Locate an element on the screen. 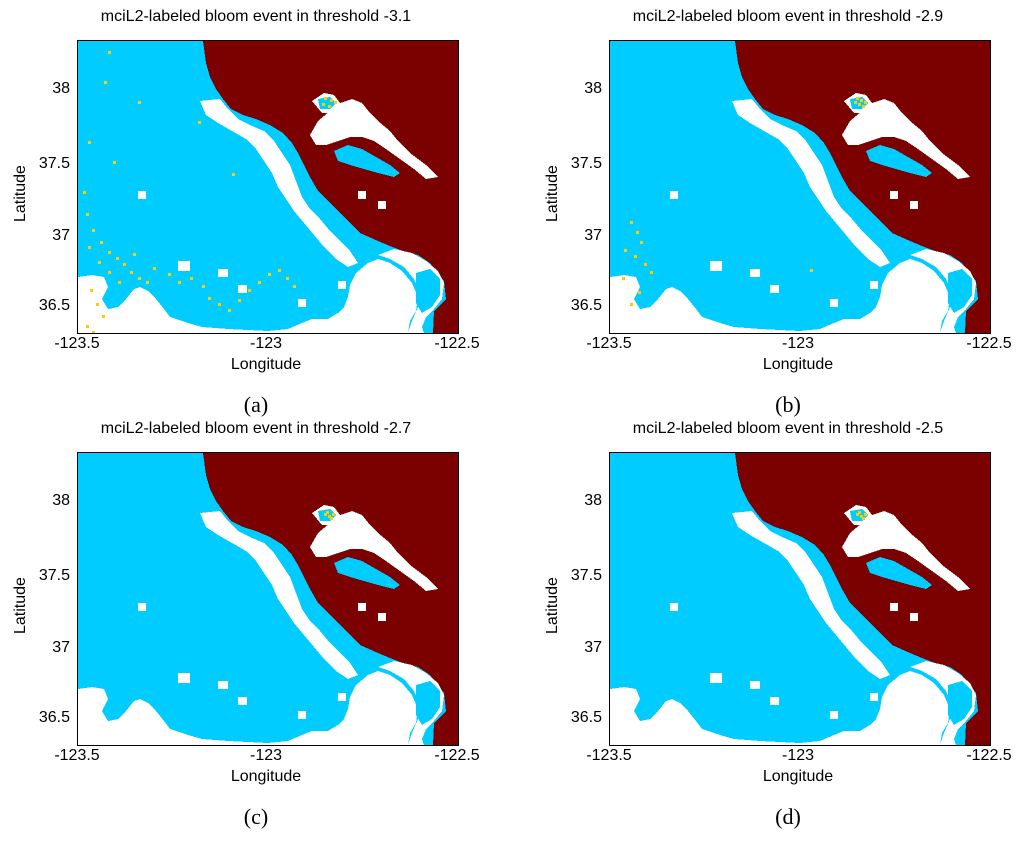  y-tick-label: 37 is located at coordinates (593, 235).